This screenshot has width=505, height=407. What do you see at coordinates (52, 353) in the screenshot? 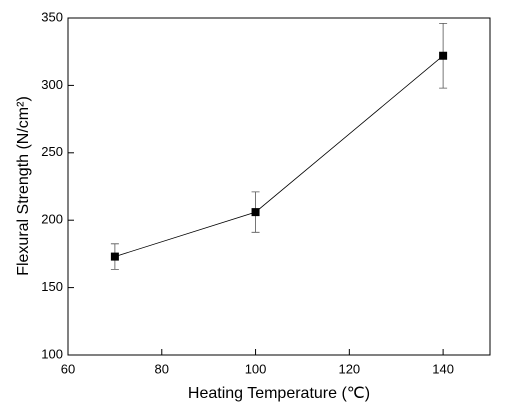
I see `y-tick-label: 100` at bounding box center [52, 353].